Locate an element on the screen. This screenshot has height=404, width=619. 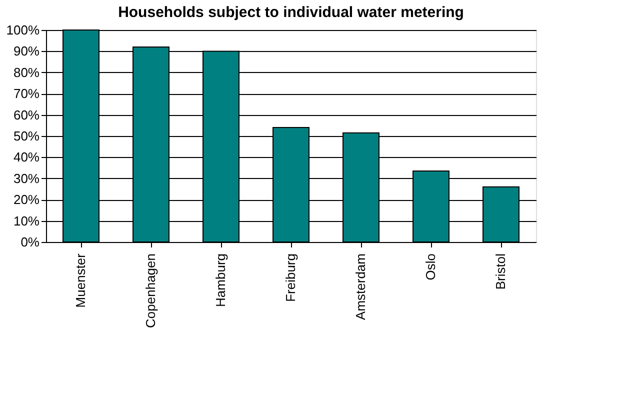
y-tick-label: 70% is located at coordinates (26, 94).